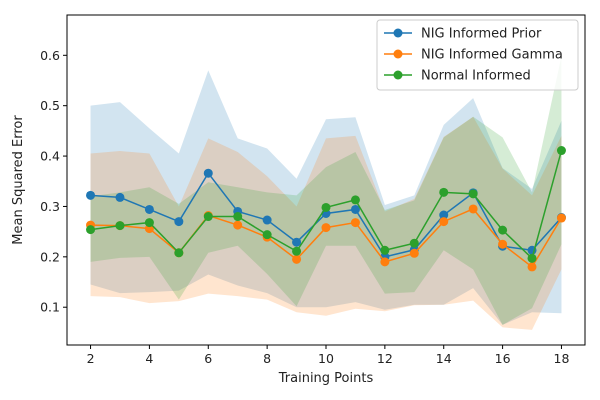 This screenshot has width=600, height=400. I want to click on y-tick-label: 0.2, so click(50, 256).